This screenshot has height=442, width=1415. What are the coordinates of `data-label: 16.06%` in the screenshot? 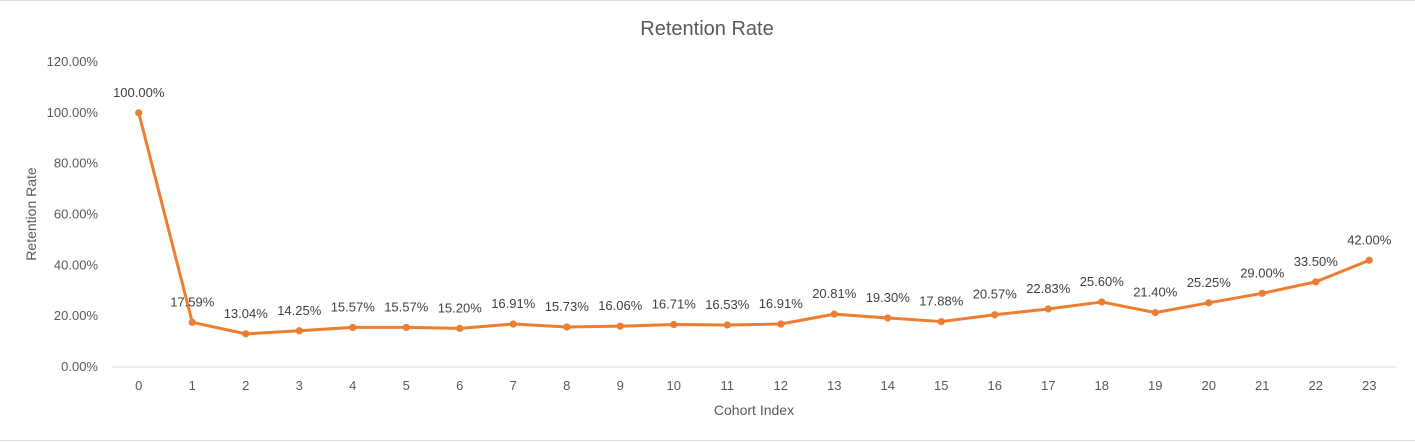 It's located at (620, 305).